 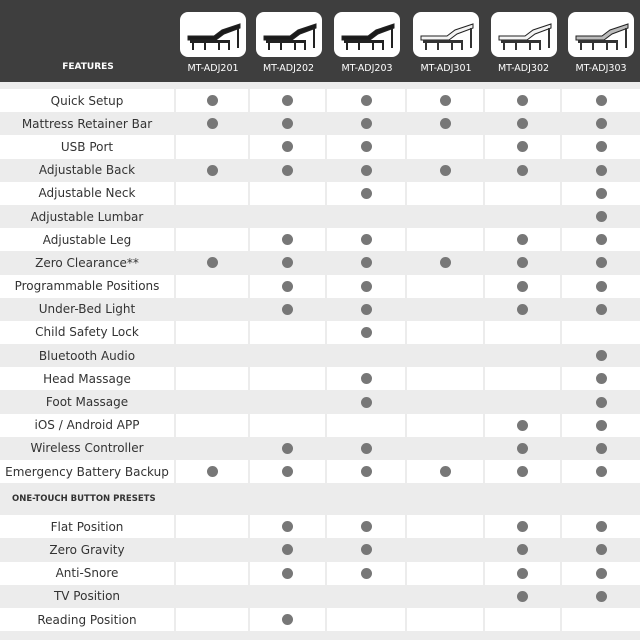 I want to click on table-row: Child Safety Lock, so click(x=320, y=332).